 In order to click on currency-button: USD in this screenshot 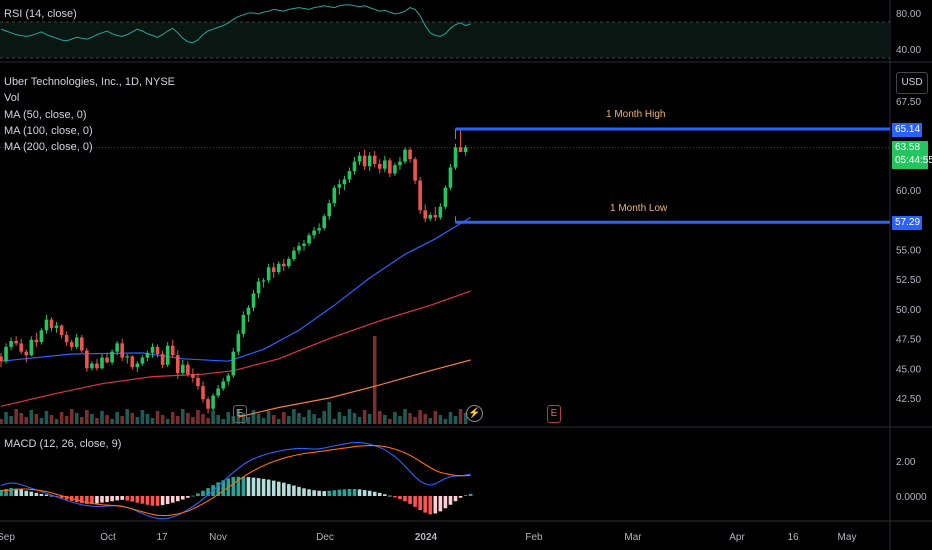, I will do `click(912, 83)`.